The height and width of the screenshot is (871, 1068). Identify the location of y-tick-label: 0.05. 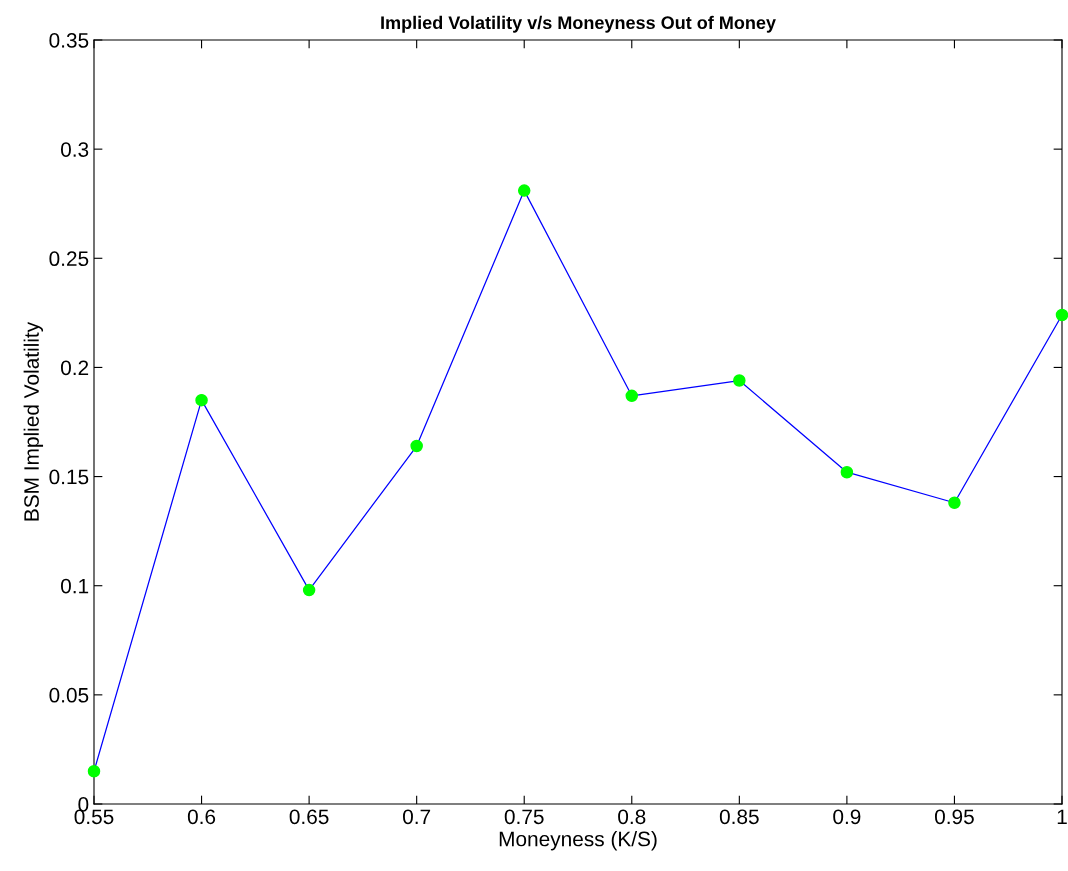
(69, 695).